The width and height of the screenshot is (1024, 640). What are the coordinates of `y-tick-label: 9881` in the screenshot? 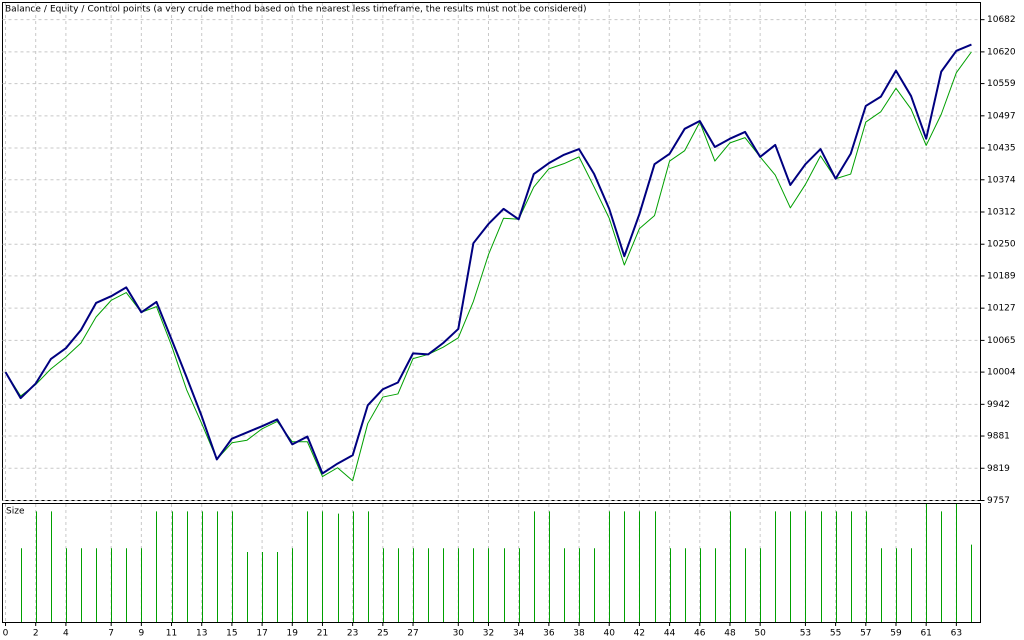 It's located at (998, 437).